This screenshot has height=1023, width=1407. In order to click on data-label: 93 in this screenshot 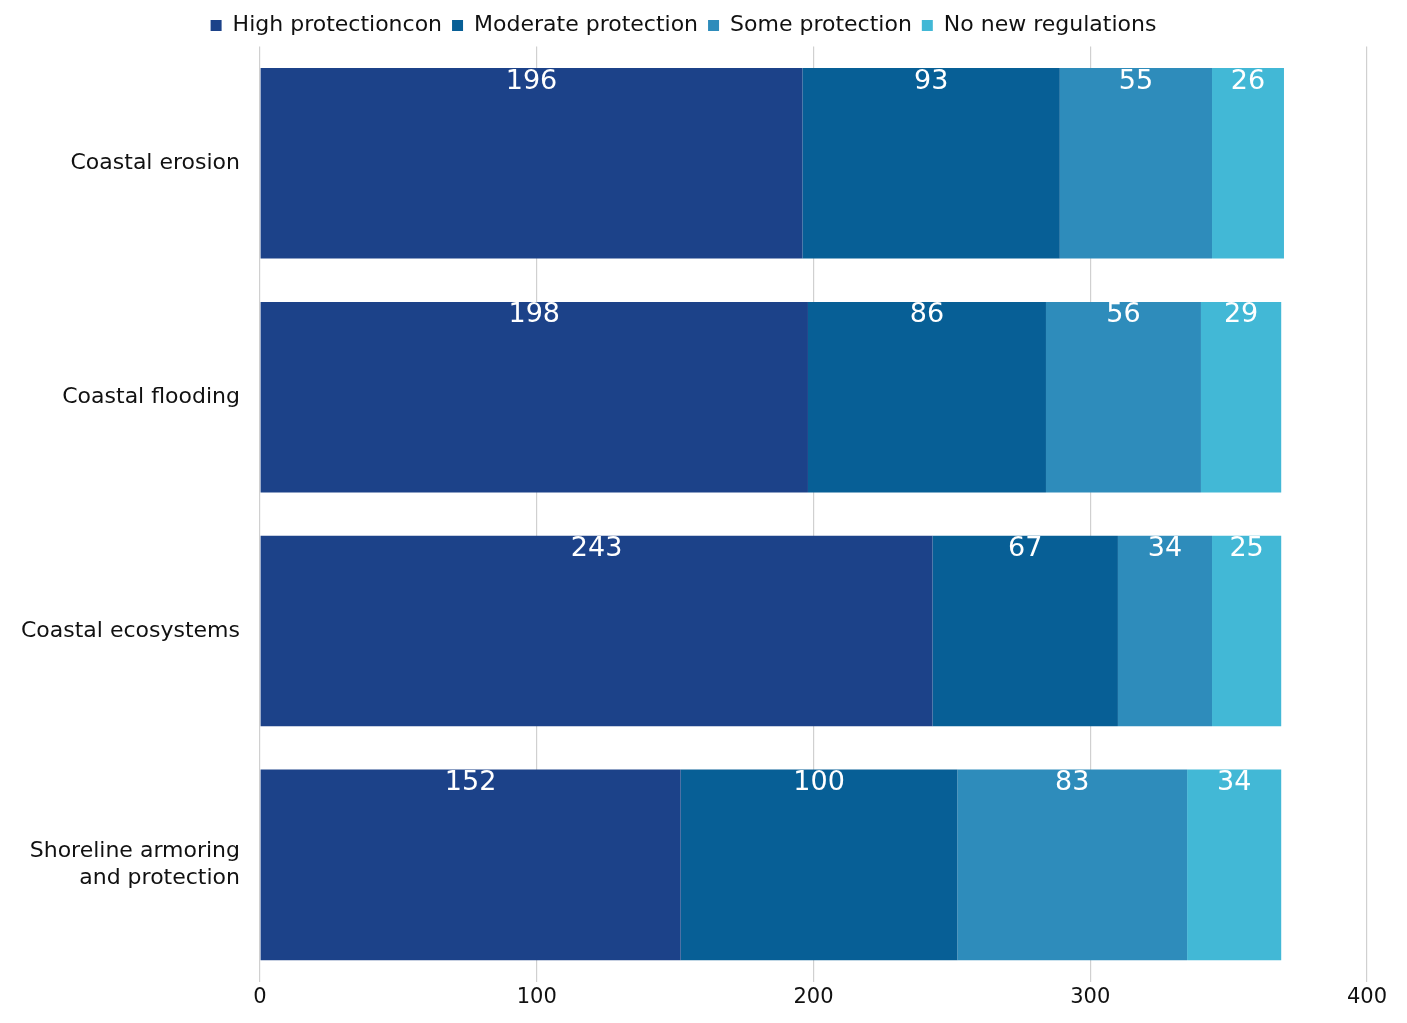, I will do `click(931, 79)`.